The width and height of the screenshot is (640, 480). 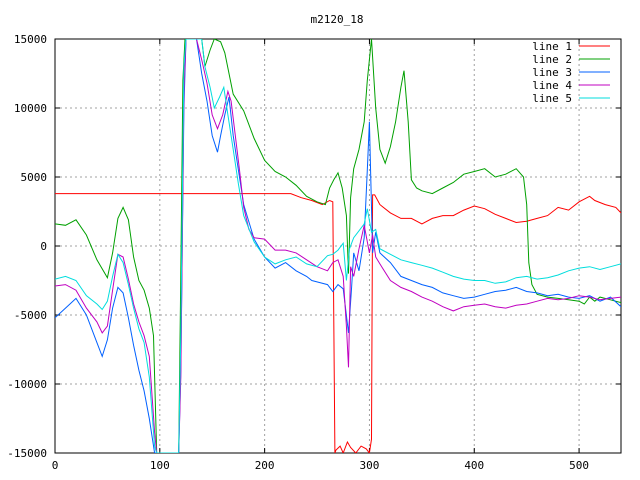 I want to click on legend-label: line 3, so click(x=552, y=72).